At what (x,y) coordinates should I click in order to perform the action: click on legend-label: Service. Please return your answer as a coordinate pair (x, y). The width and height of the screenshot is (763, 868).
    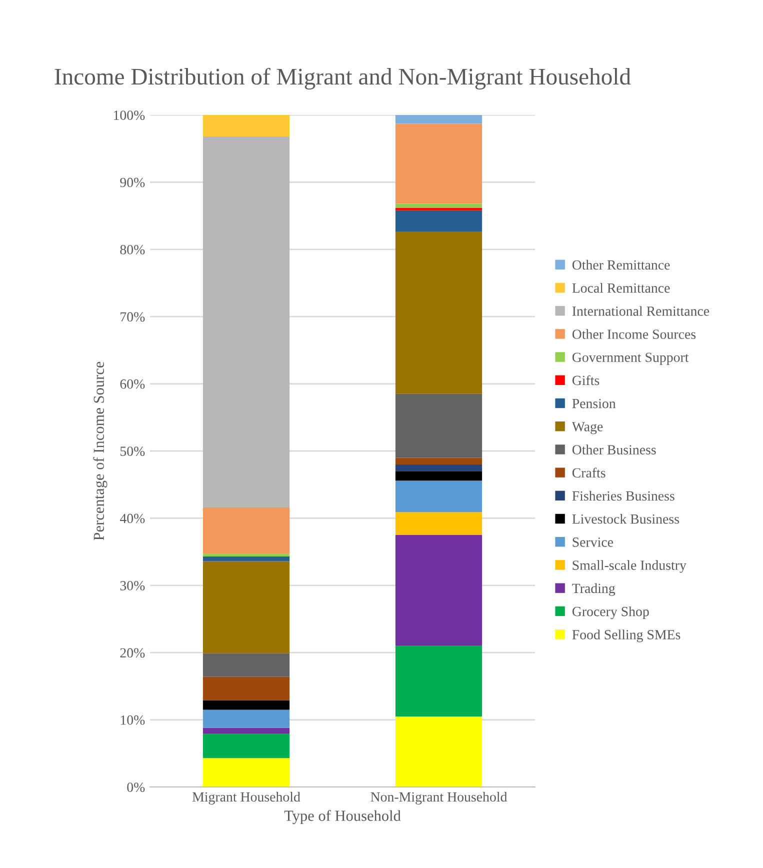
    Looking at the image, I should click on (593, 542).